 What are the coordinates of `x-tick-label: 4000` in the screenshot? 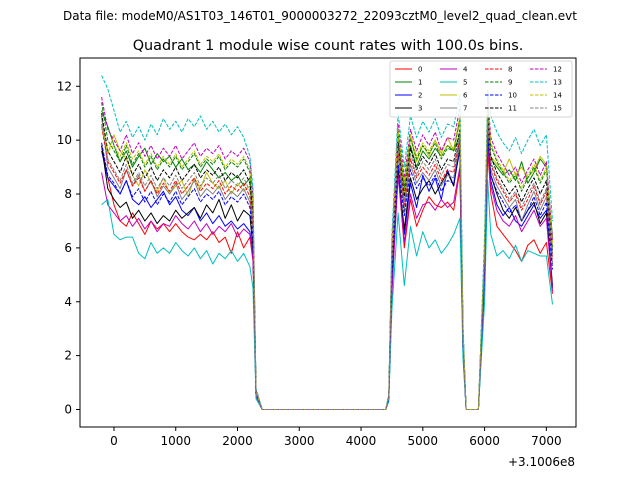 It's located at (361, 441).